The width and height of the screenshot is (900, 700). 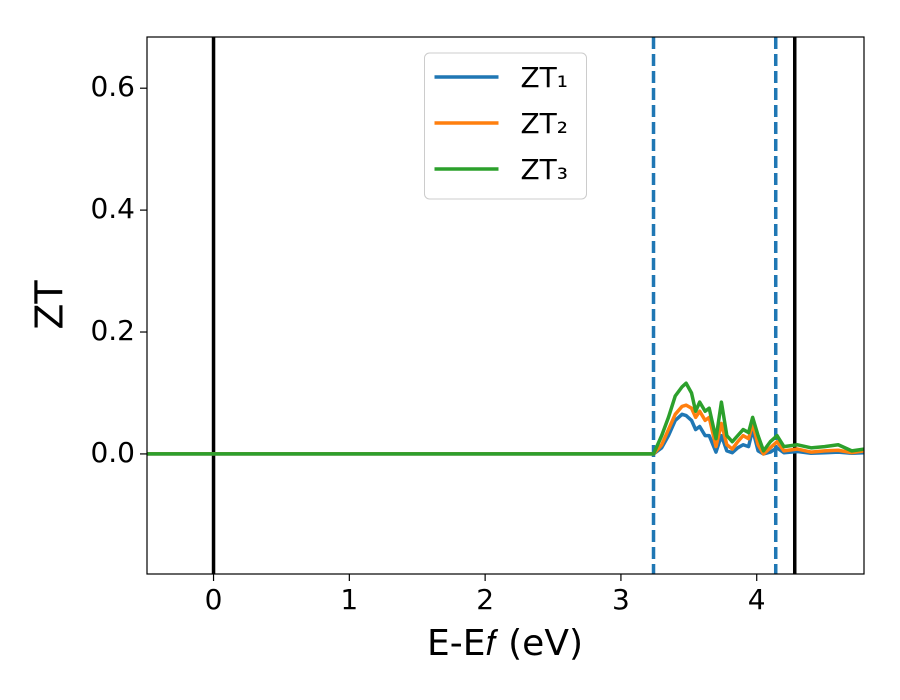 I want to click on y-tick-label: 0.4, so click(x=112, y=208).